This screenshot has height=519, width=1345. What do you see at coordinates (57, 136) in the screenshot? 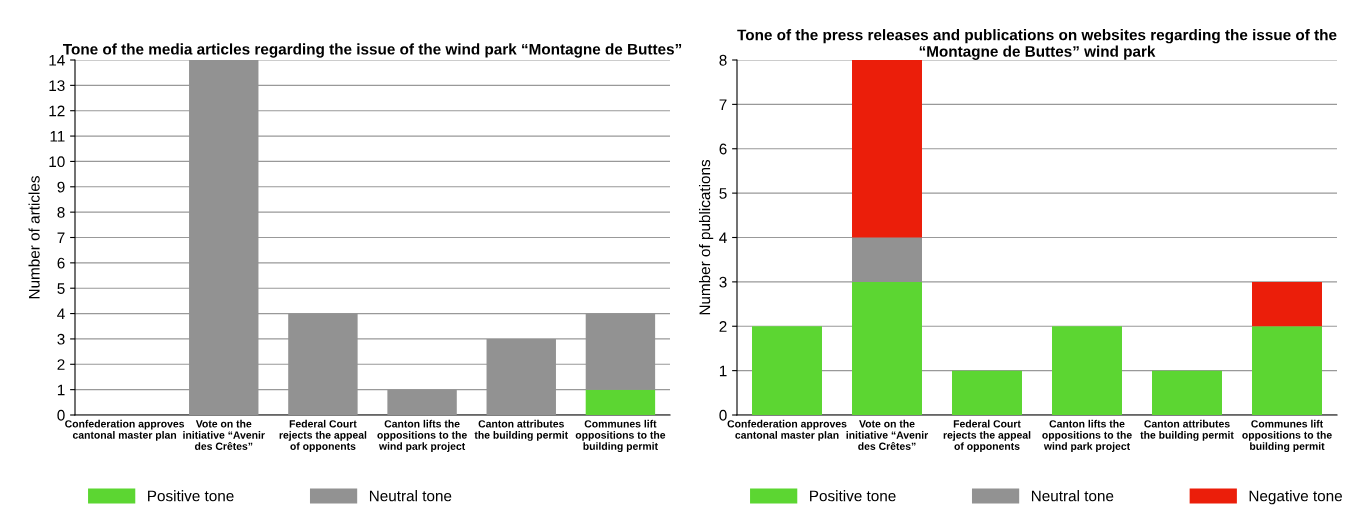
I see `y-tick-label: 11` at bounding box center [57, 136].